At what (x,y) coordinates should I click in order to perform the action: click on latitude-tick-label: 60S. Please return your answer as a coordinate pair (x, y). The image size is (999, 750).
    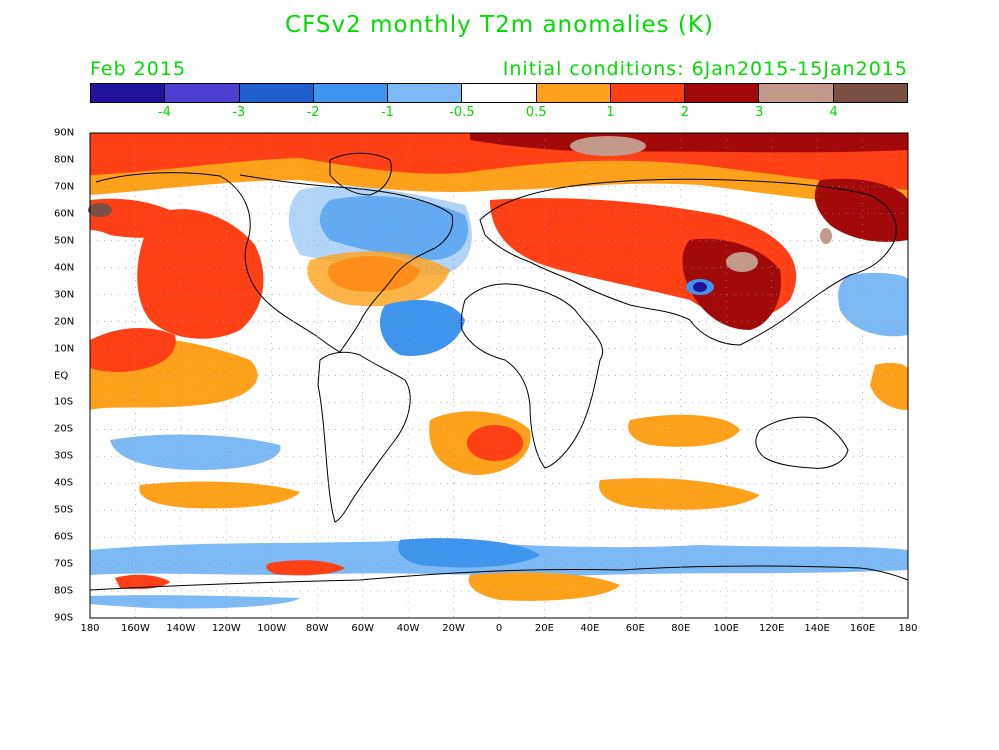
    Looking at the image, I should click on (64, 537).